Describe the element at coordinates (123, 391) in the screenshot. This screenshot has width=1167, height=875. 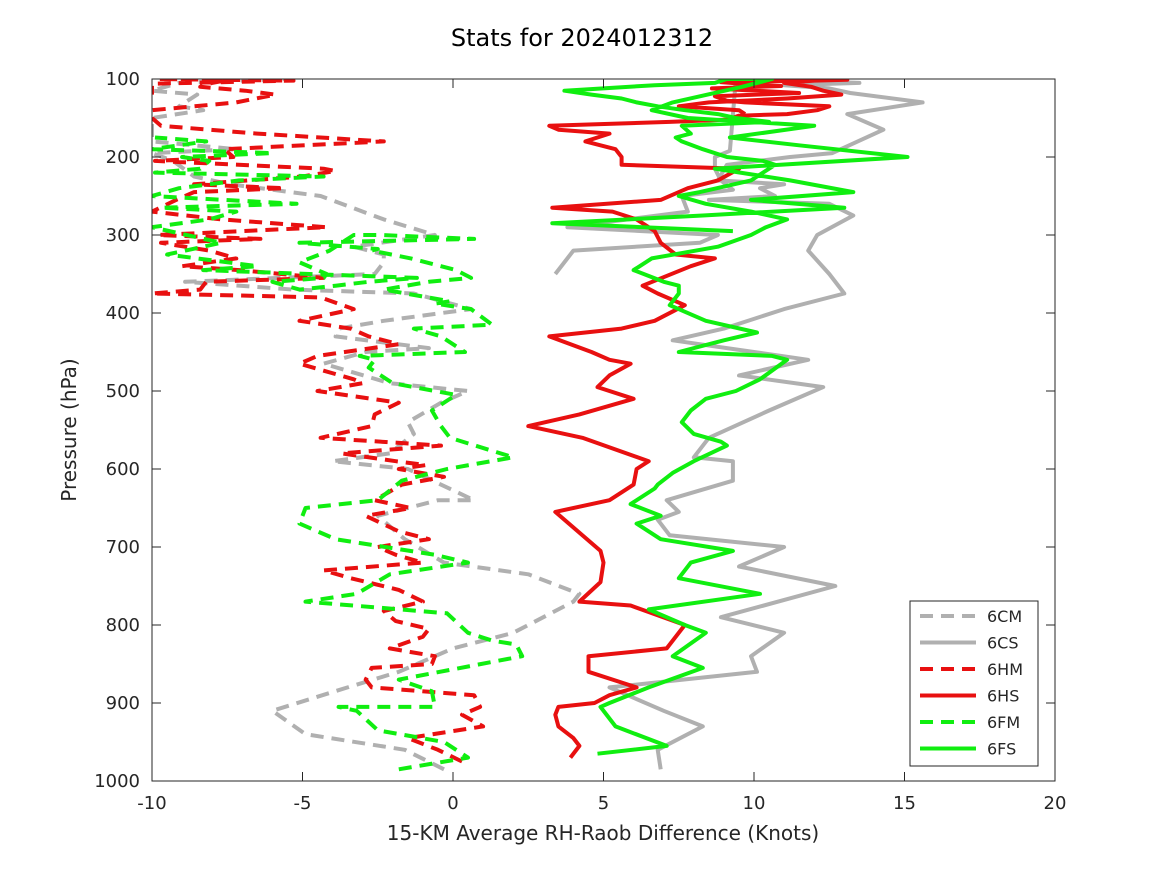
I see `y-tick-label: 500` at that location.